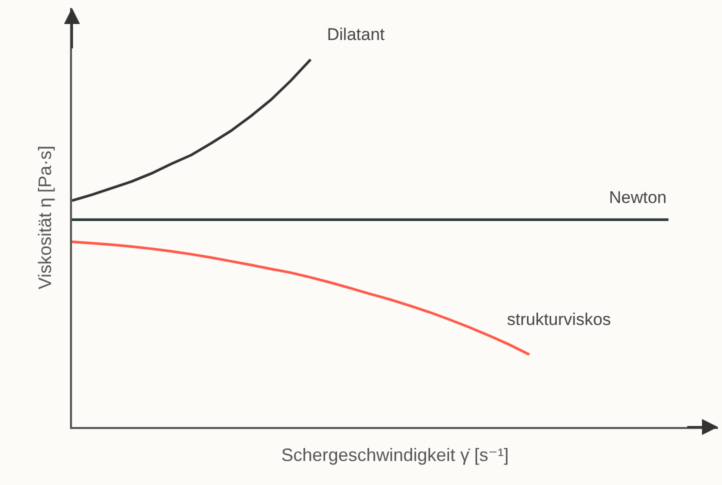 The width and height of the screenshot is (722, 485). Describe the element at coordinates (638, 197) in the screenshot. I see `series-label: Newton` at that location.